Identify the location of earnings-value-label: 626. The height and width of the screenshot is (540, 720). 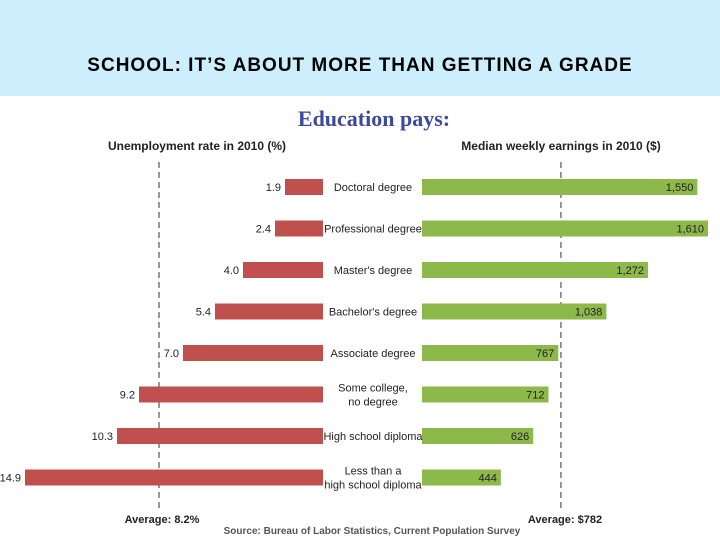
(520, 437).